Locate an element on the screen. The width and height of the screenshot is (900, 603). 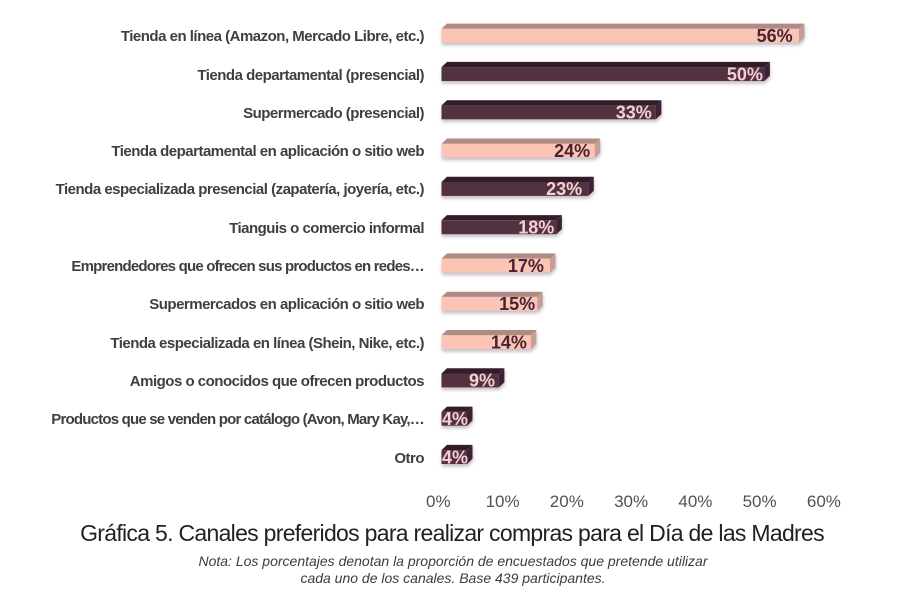
svg-text: 23% is located at coordinates (564, 189).